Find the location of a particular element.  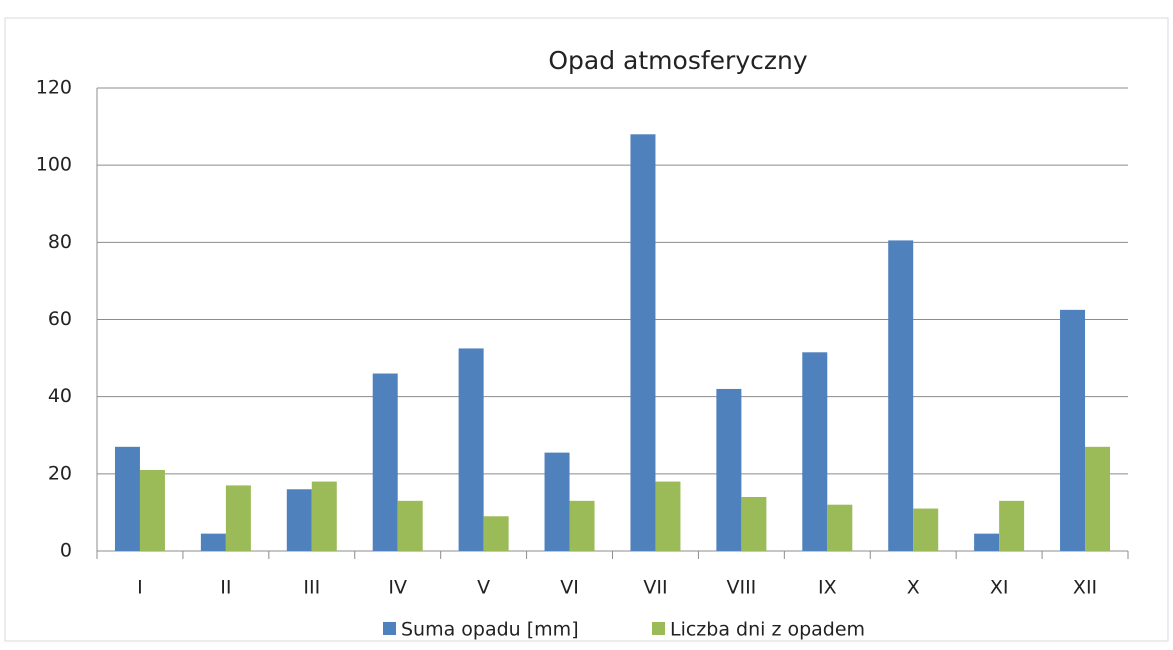

x-tick-label: IV is located at coordinates (397, 588).